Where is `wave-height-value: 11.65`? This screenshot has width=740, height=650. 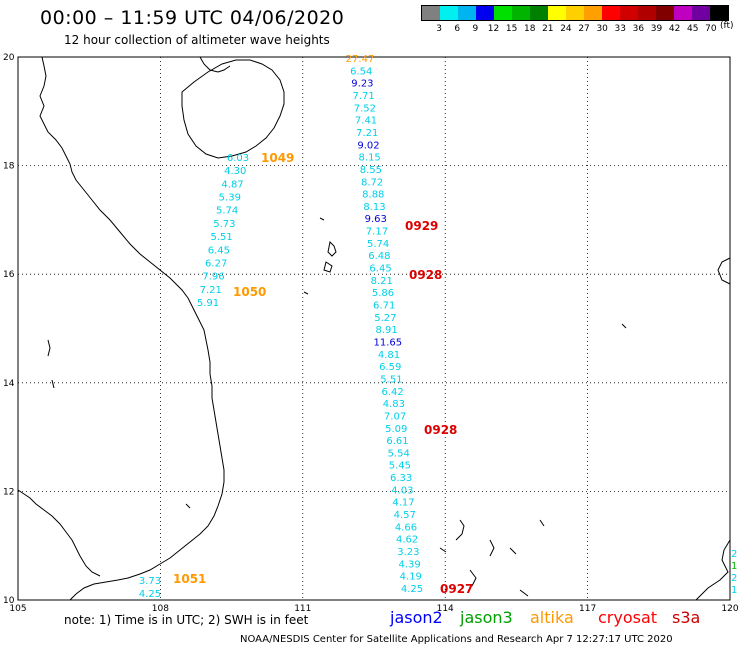
wave-height-value: 11.65 is located at coordinates (387, 342).